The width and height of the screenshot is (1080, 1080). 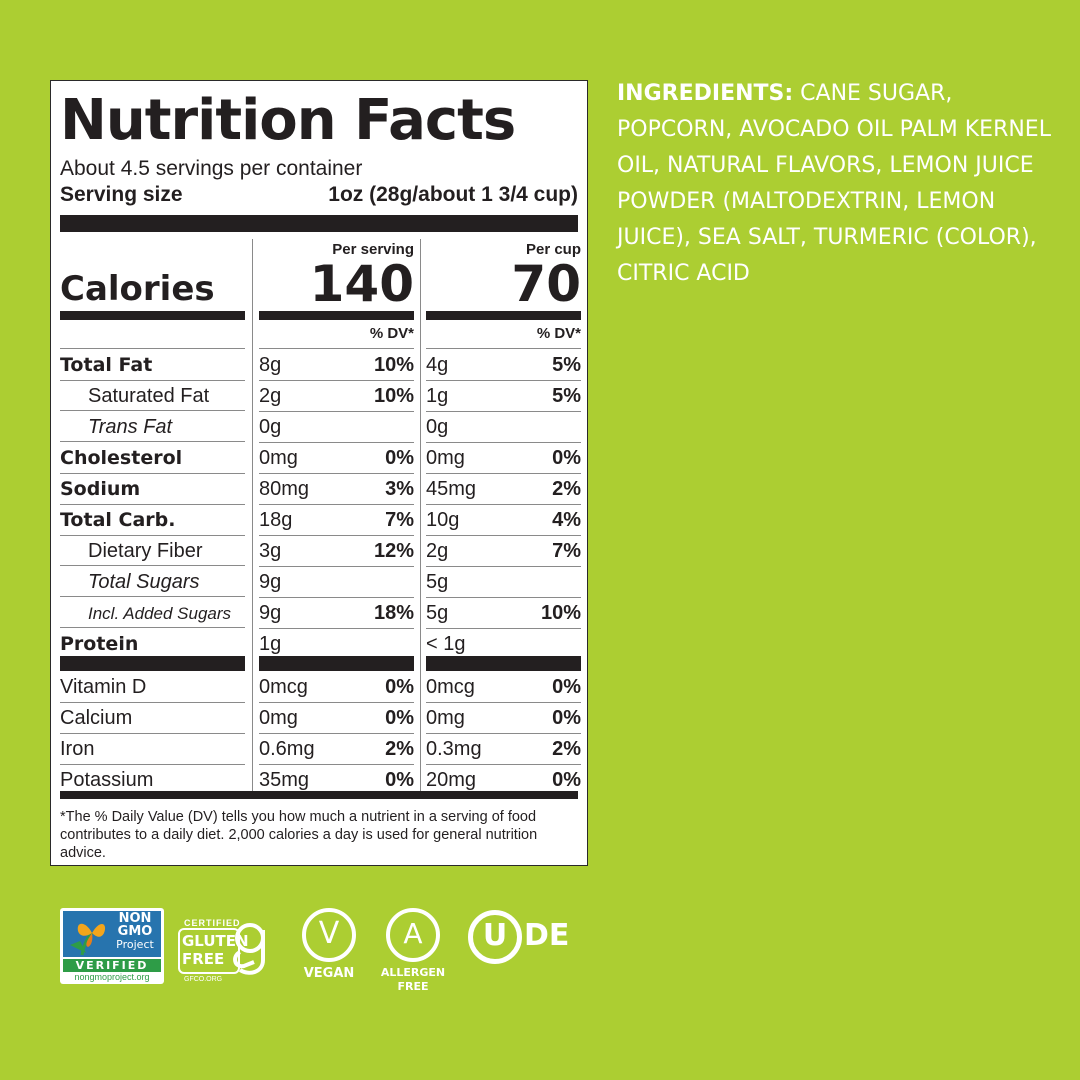 I want to click on per-serving-amount: 0.6mg, so click(x=287, y=749).